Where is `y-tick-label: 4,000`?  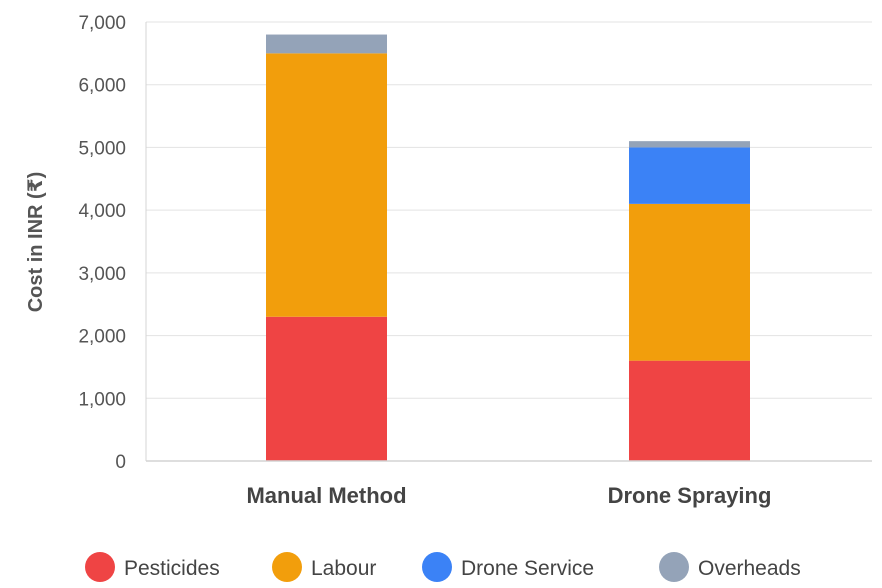 y-tick-label: 4,000 is located at coordinates (102, 211).